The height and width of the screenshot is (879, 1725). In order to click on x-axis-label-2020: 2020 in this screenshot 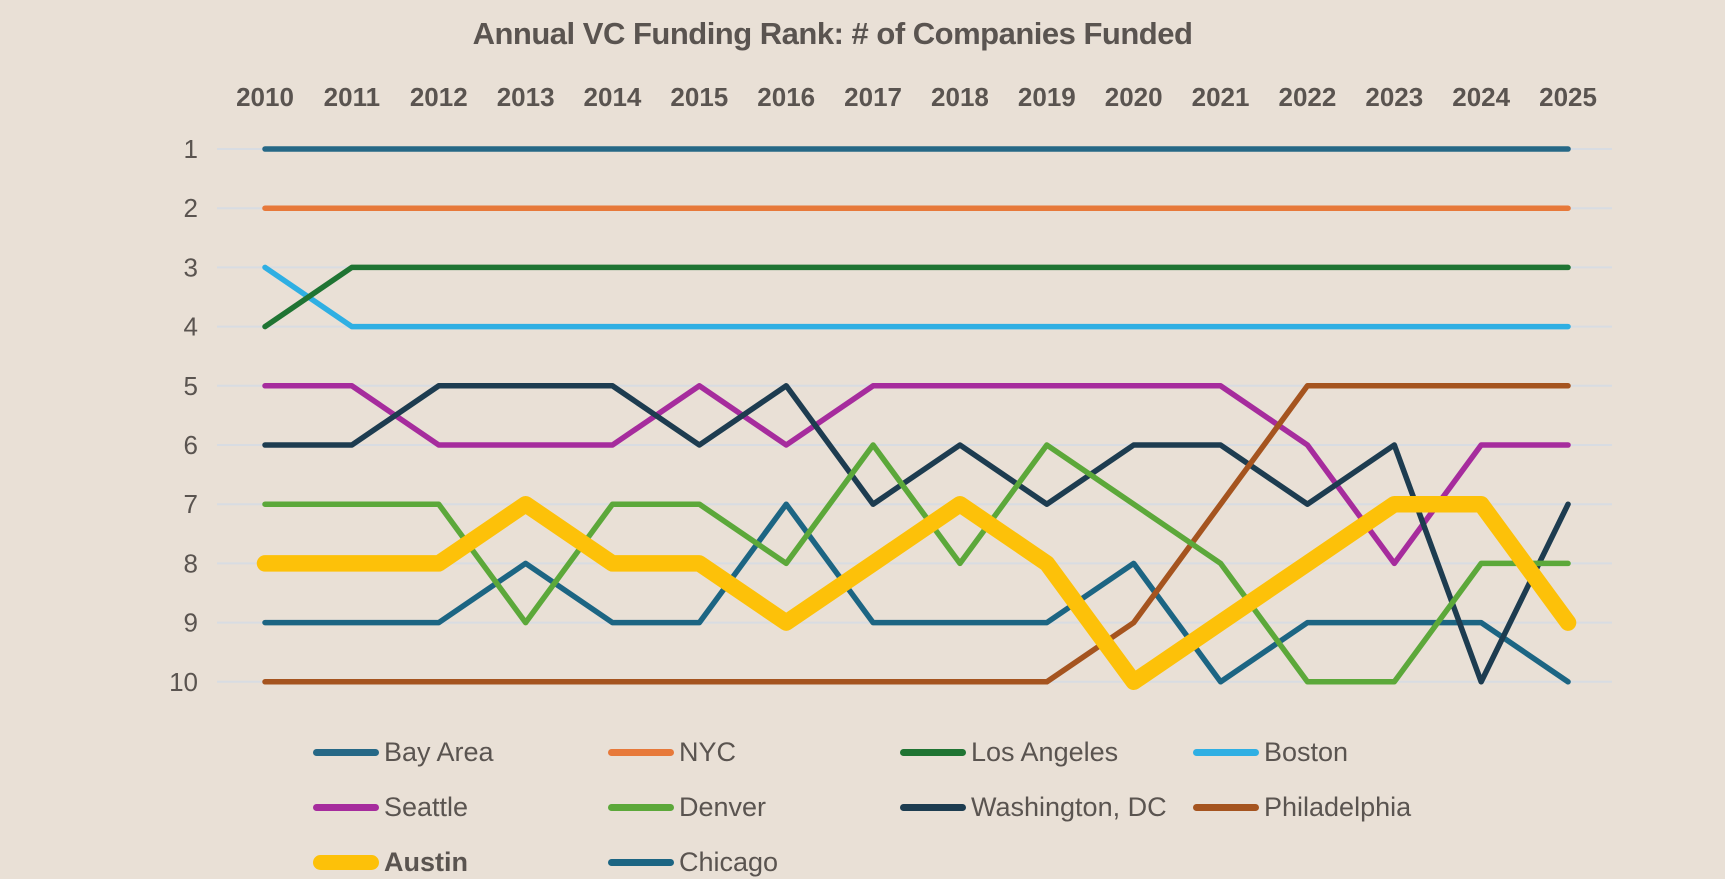, I will do `click(1134, 97)`.